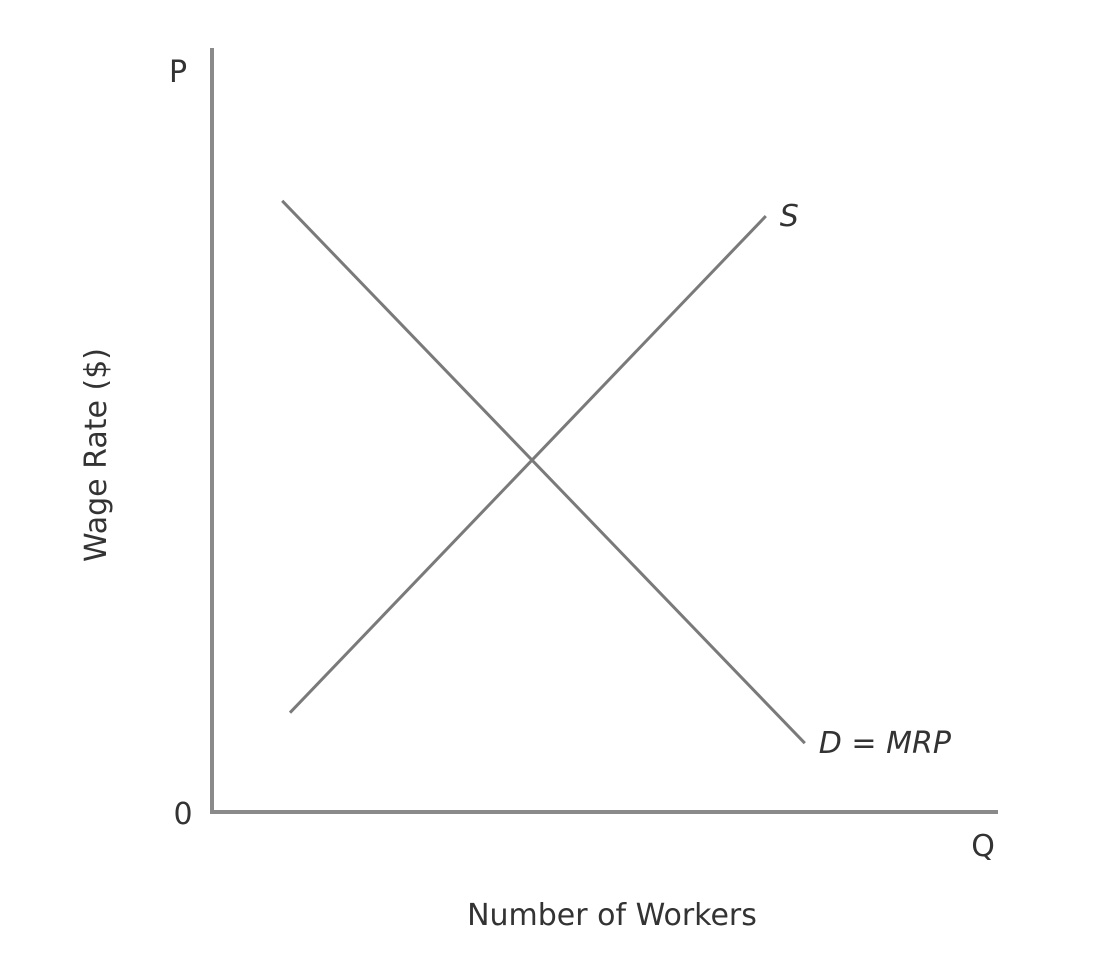  What do you see at coordinates (178, 72) in the screenshot?
I see `y-axis-end-label: P` at bounding box center [178, 72].